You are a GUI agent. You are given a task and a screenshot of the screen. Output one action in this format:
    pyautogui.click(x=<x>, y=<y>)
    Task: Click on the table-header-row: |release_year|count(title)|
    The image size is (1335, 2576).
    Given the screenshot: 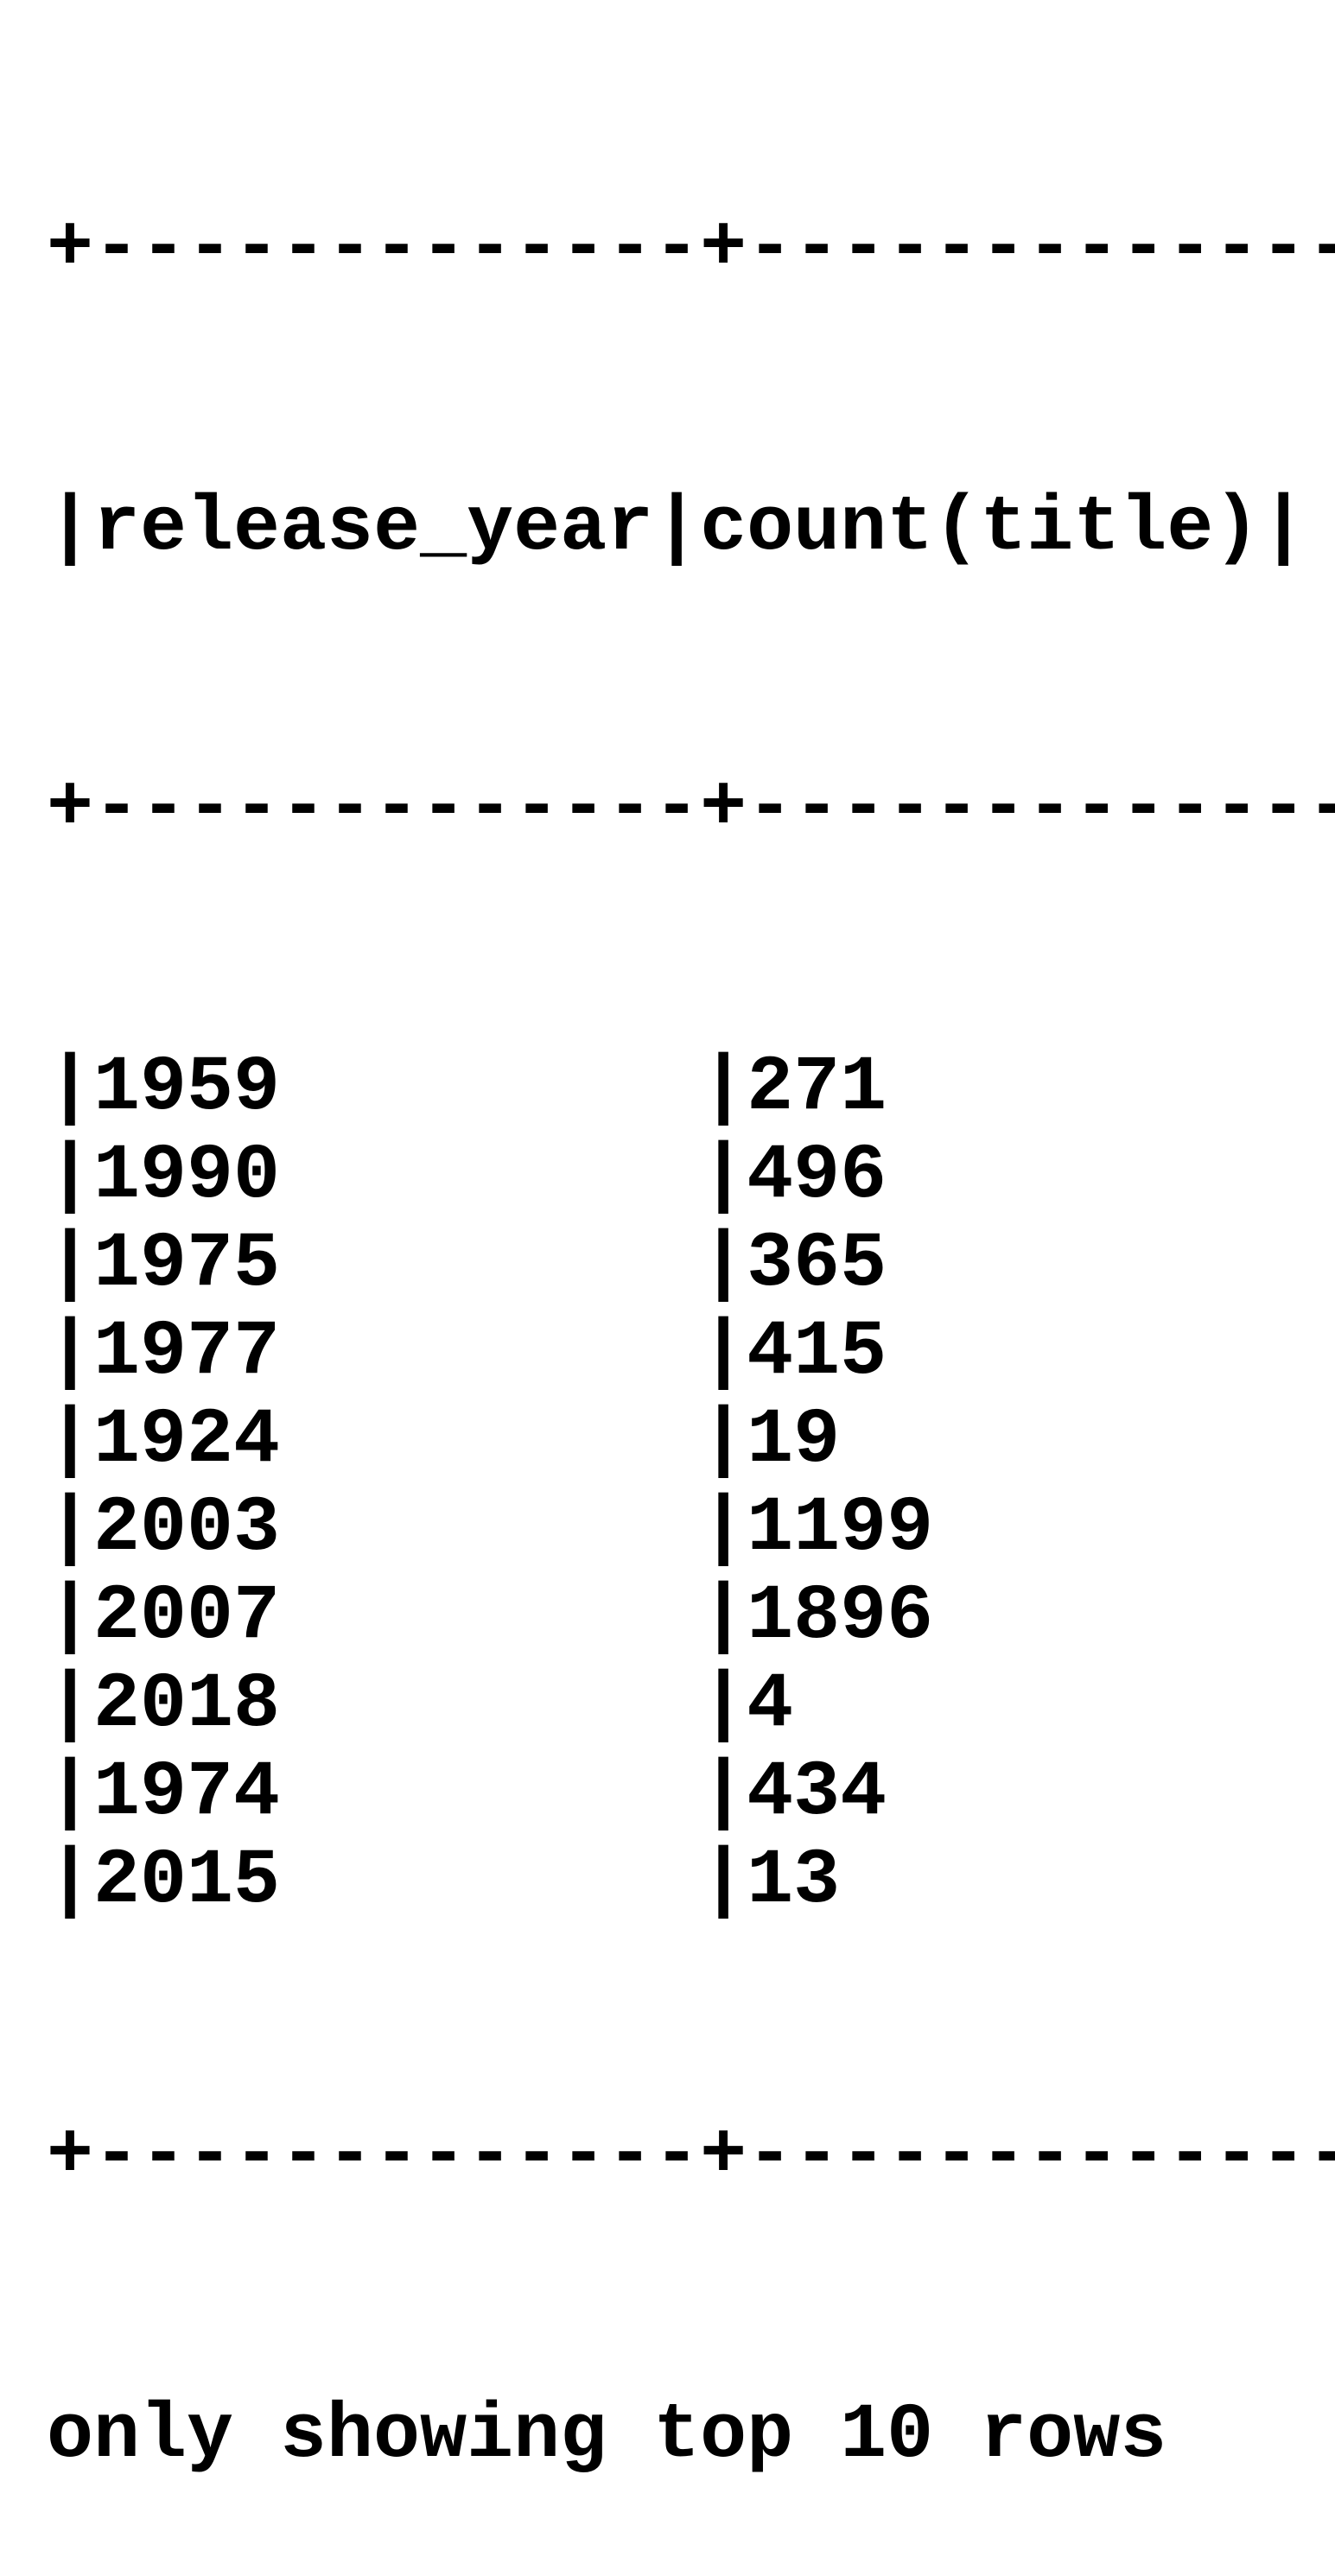 What is the action you would take?
    pyautogui.click(x=677, y=529)
    